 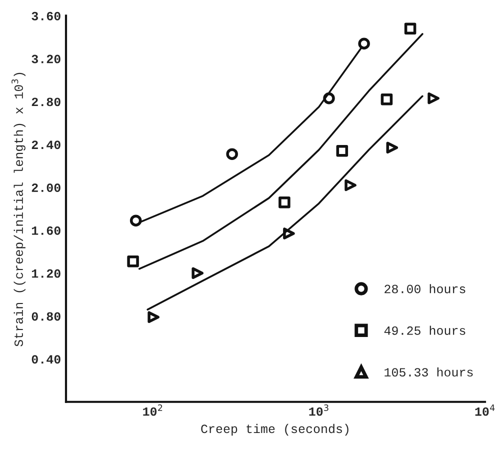 I want to click on y-tick-label: 2.00, so click(x=46, y=188).